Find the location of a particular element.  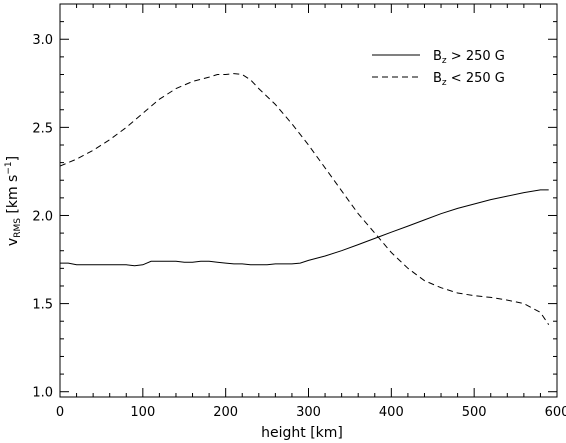

x-tick-labels: 0 100 200 300 400 500 600 is located at coordinates (311, 412).